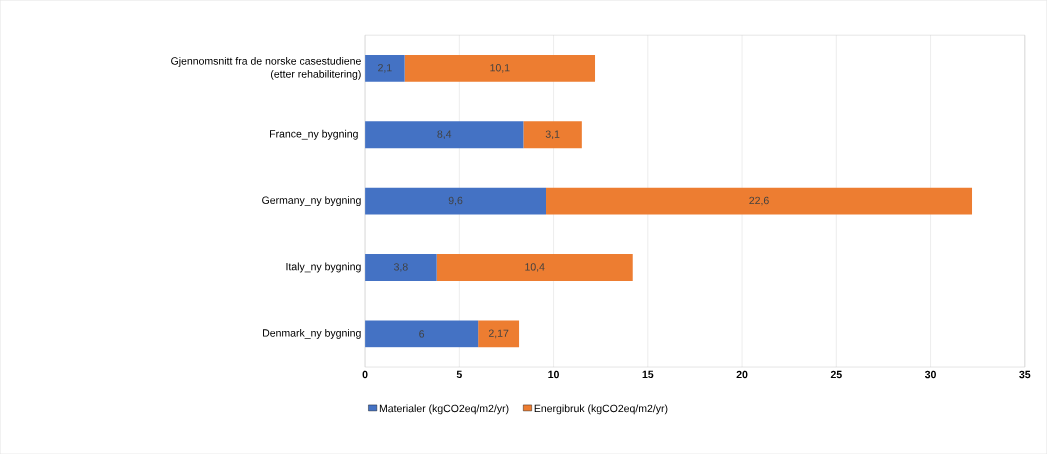 This screenshot has width=1047, height=454. Describe the element at coordinates (1025, 374) in the screenshot. I see `x-tick-label: 35` at that location.